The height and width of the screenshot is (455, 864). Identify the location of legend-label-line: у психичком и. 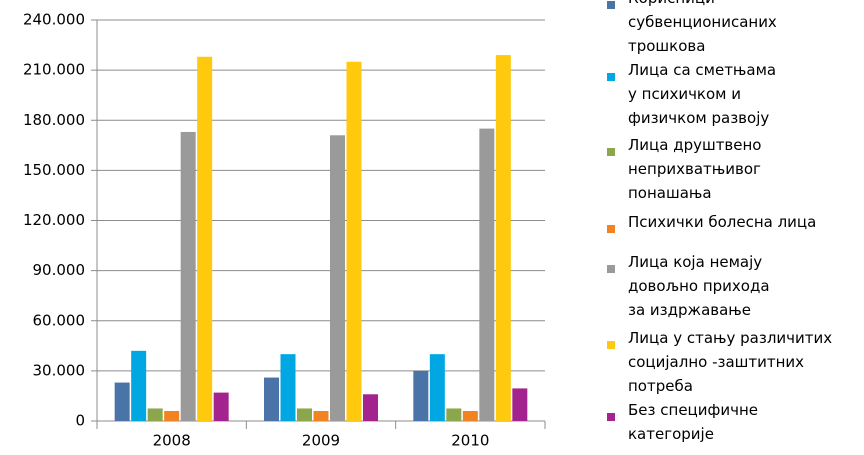
(684, 94).